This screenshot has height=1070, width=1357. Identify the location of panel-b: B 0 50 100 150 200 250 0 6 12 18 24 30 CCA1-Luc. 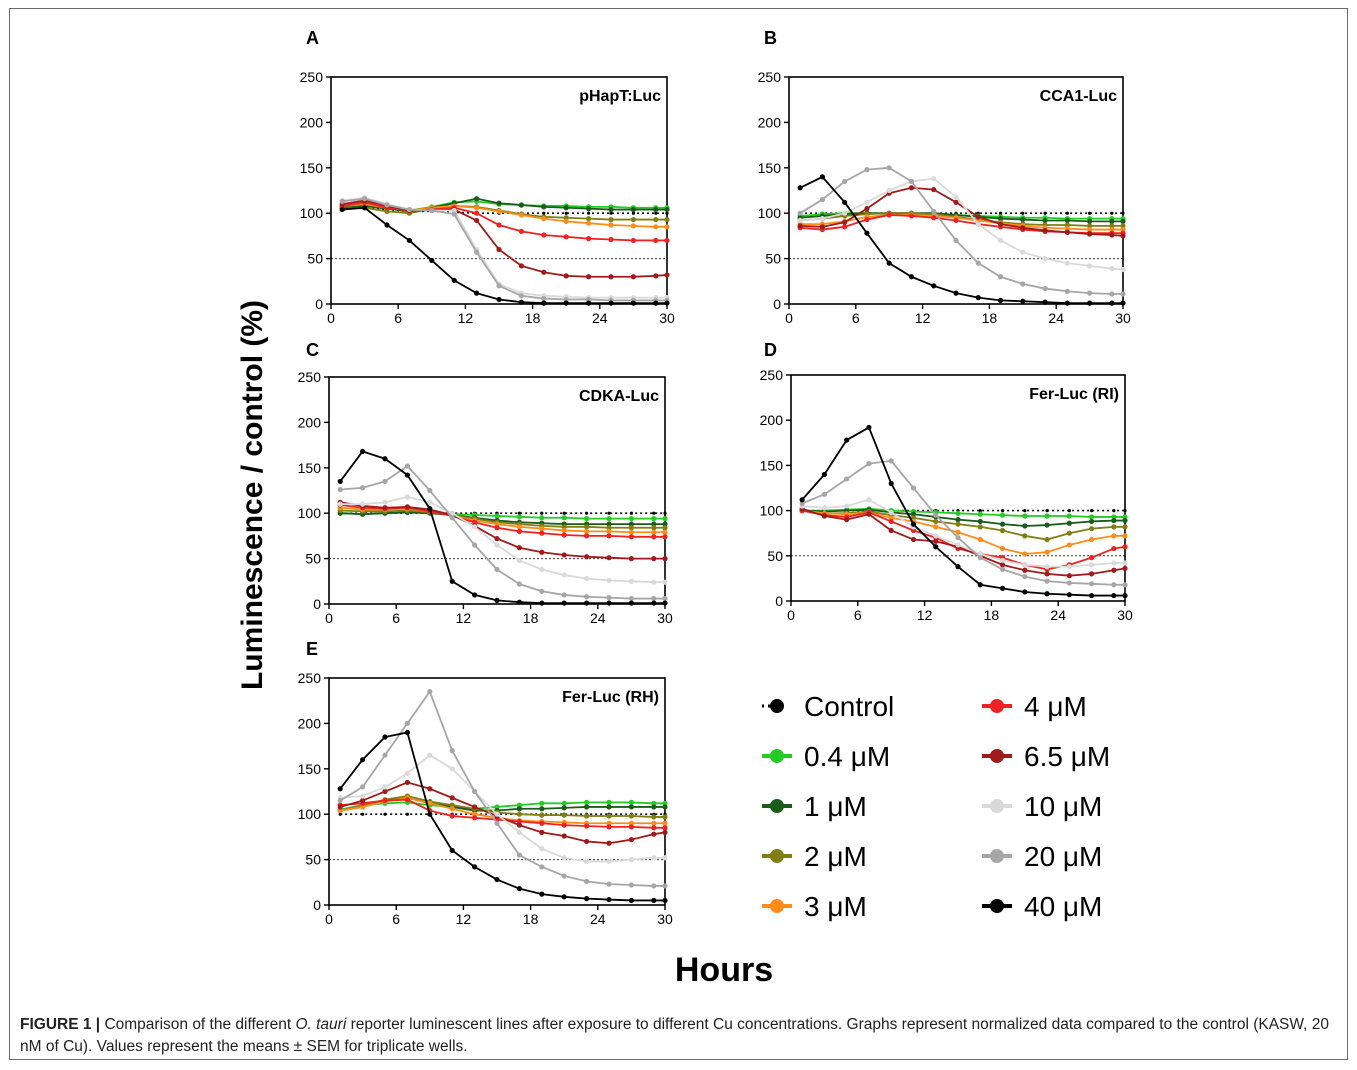
(944, 177).